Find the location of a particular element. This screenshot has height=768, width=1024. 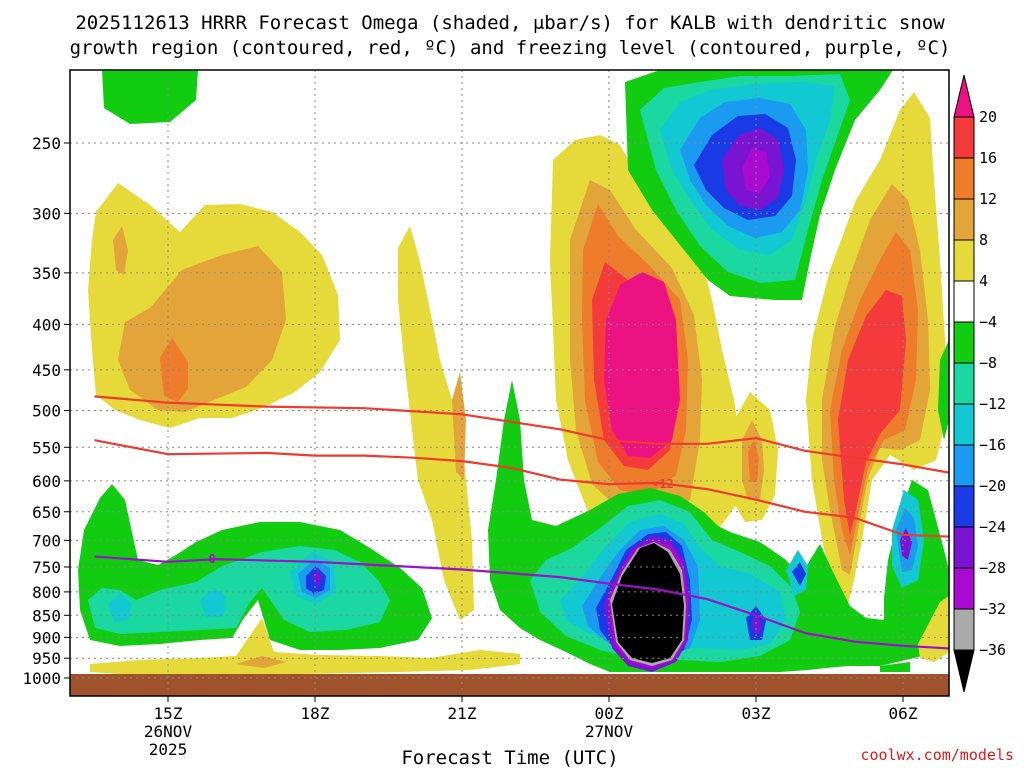

omega-area-green-topleft is located at coordinates (150, 97).